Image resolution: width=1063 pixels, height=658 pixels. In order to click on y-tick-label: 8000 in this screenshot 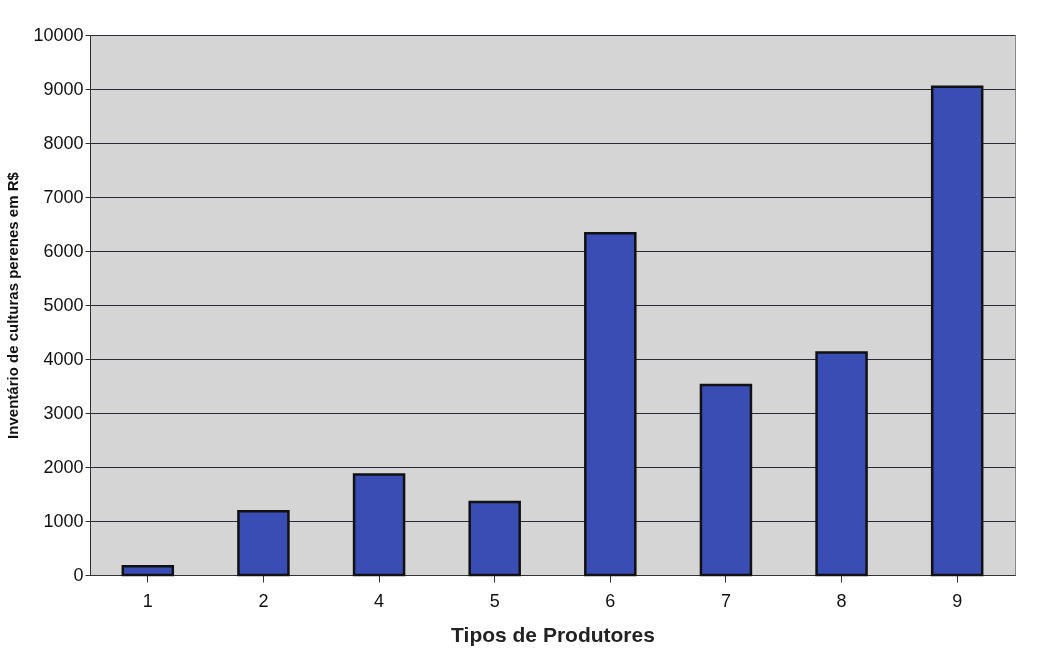, I will do `click(63, 142)`.